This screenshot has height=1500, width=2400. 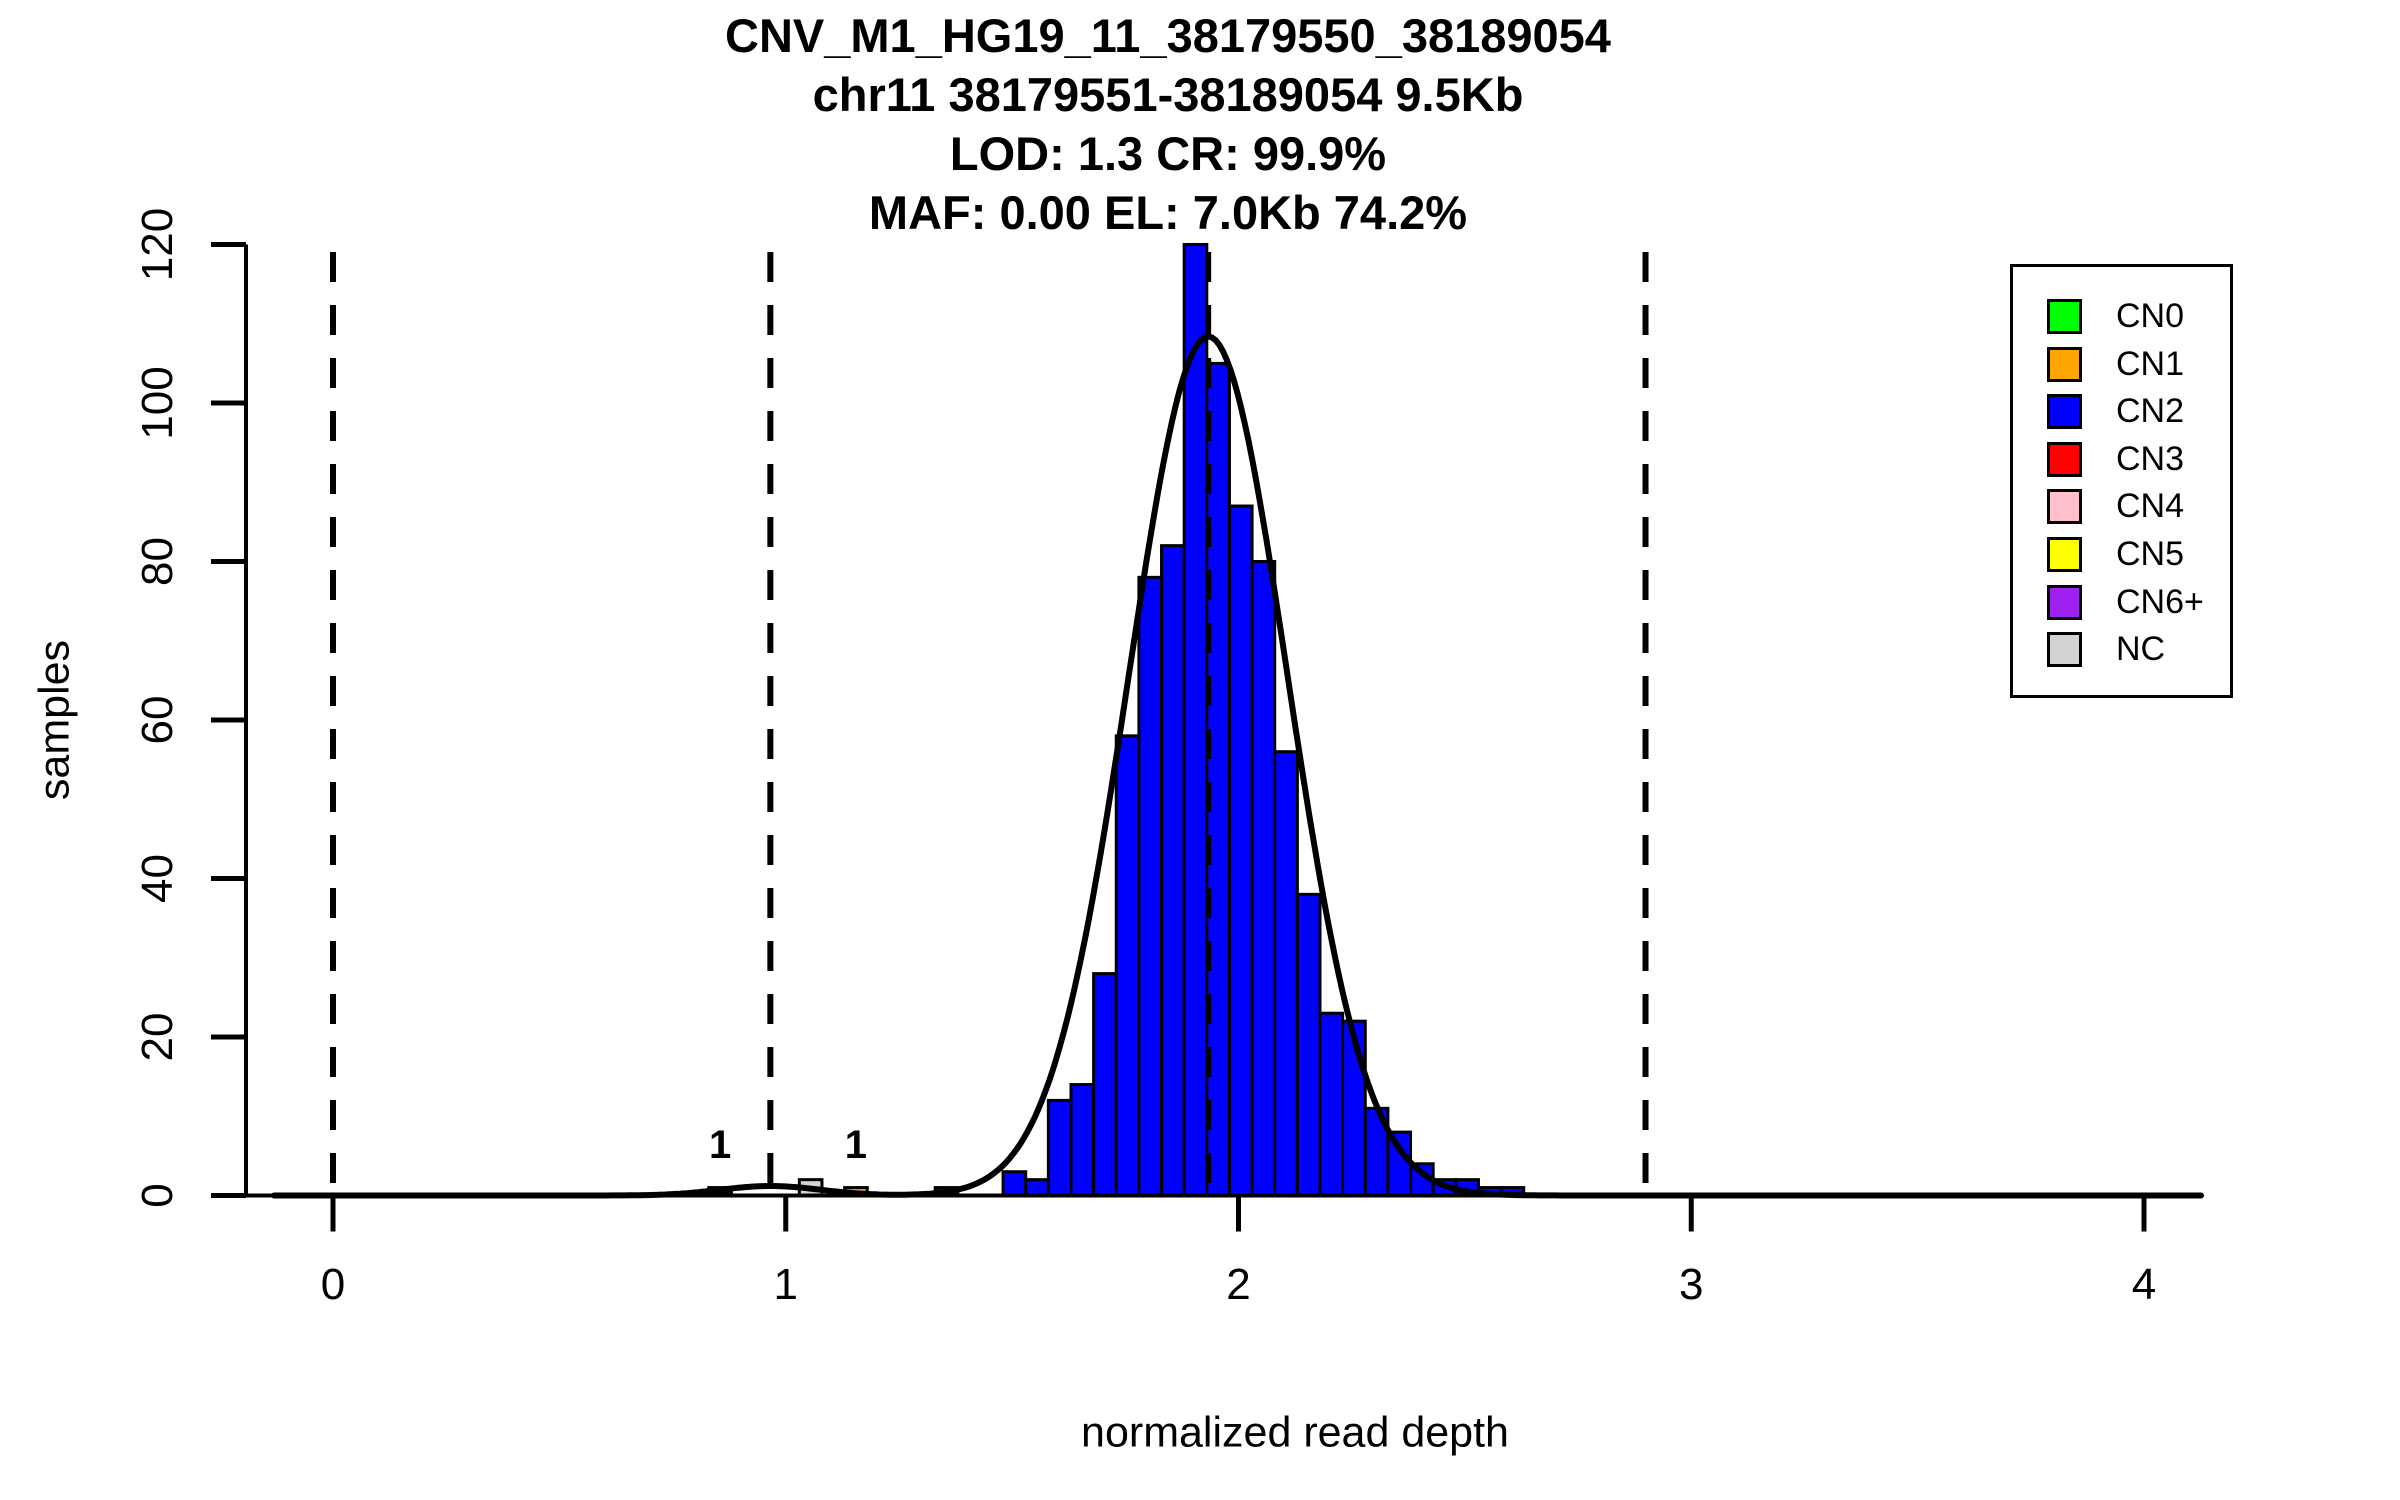 I want to click on legend-swatch-cn6plus, so click(x=2064, y=602).